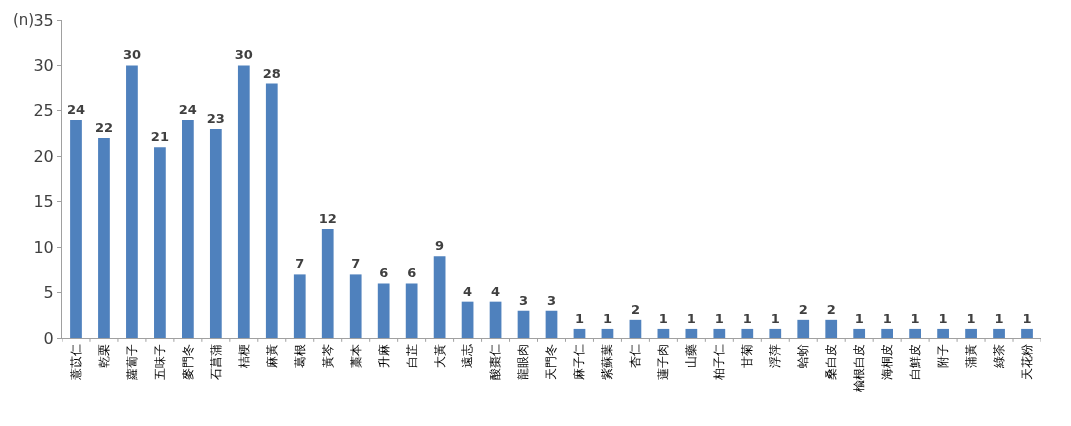  I want to click on y-tick-label: 5, so click(48, 293).